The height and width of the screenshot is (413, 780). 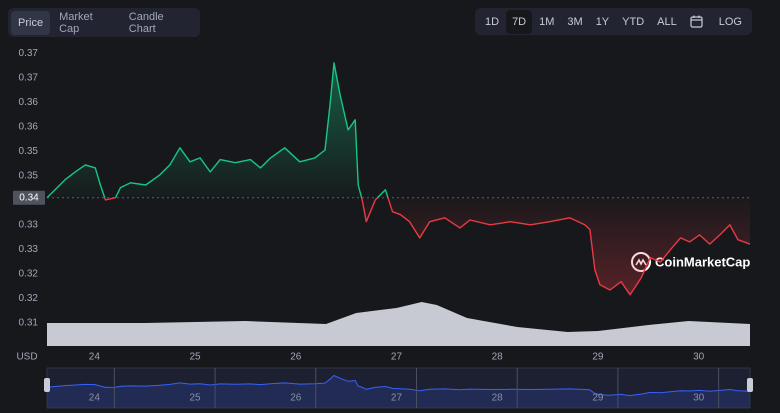 I want to click on calendar-icon, so click(x=696, y=21).